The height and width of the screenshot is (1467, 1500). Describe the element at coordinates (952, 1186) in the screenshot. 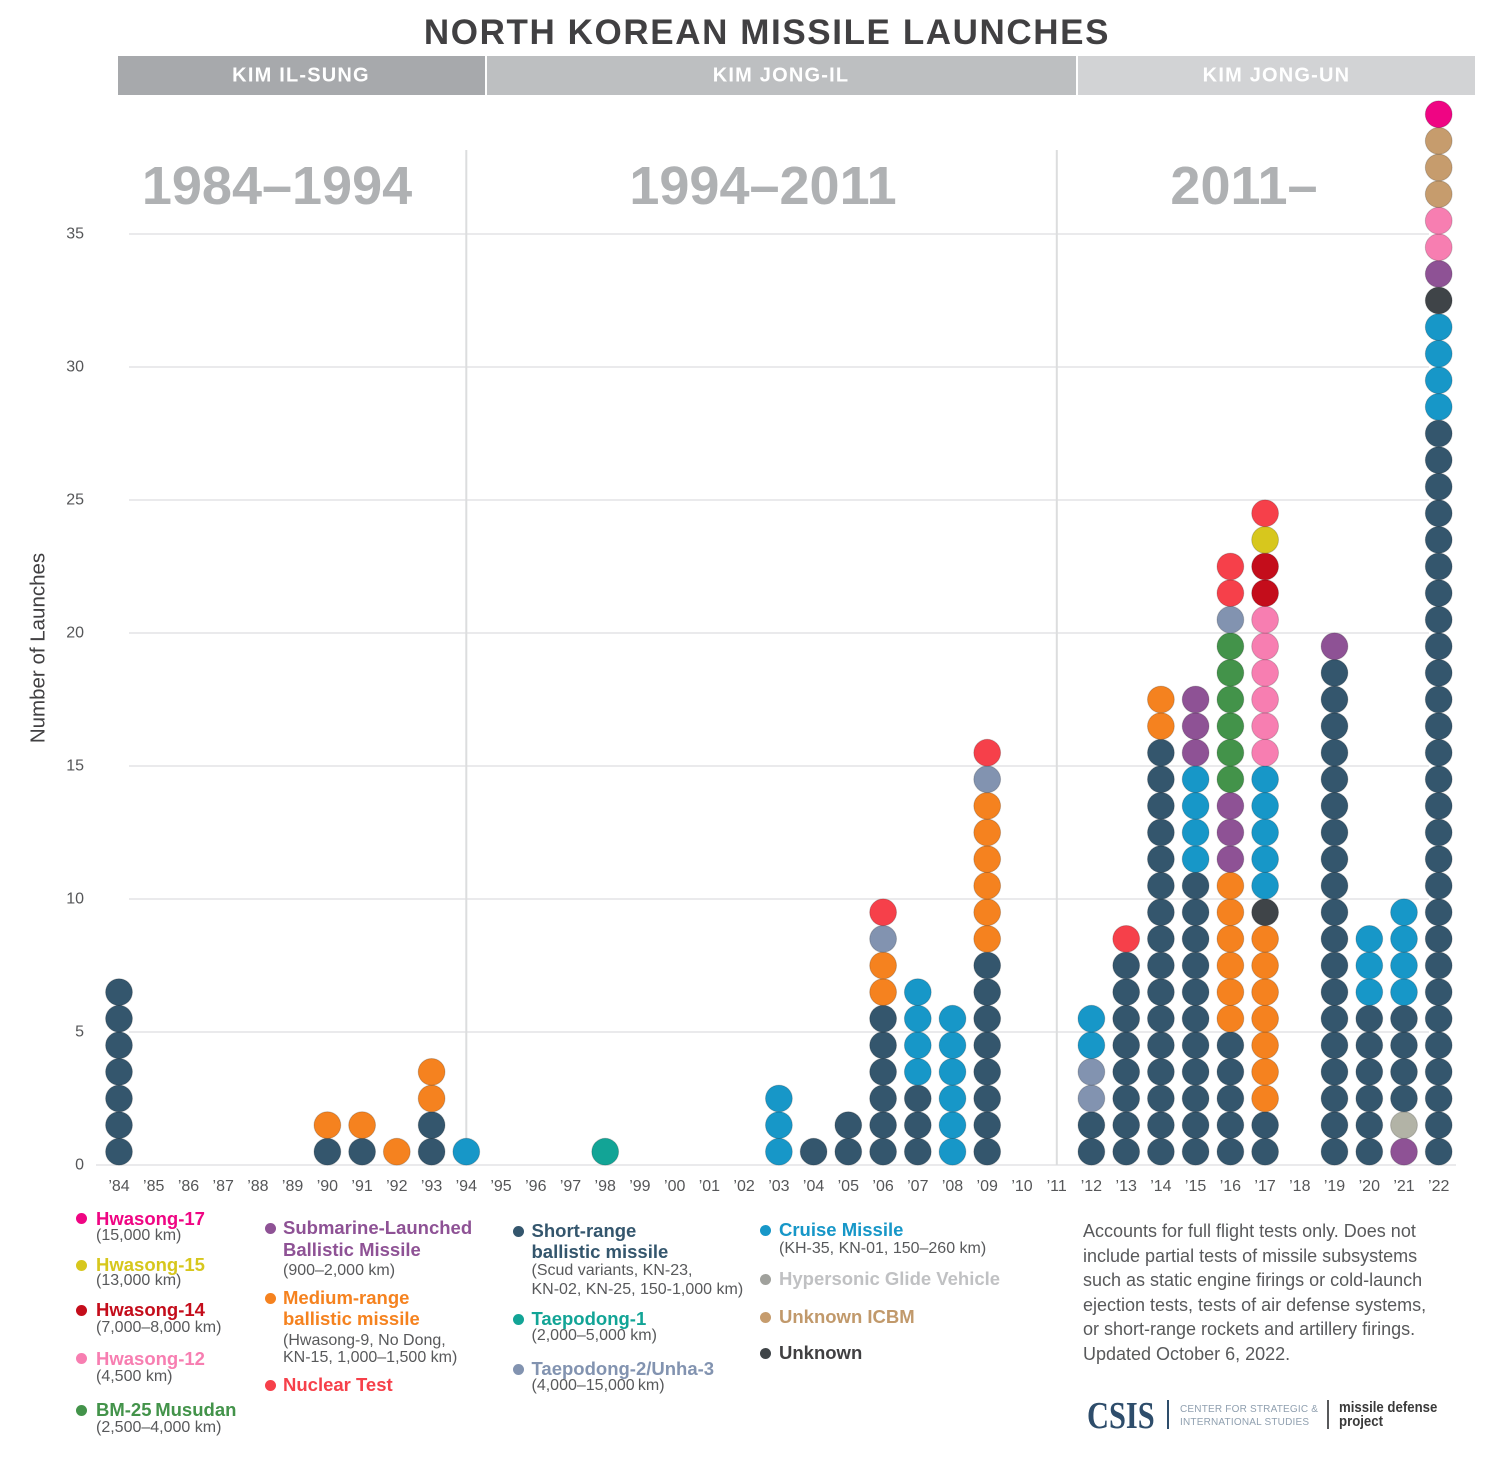

I see `svg-text: ’08` at that location.